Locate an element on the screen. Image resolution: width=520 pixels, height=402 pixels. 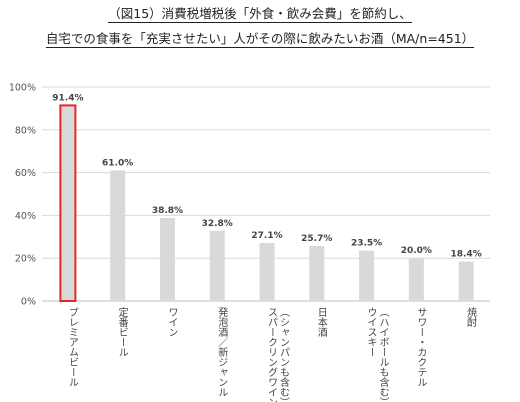
y-tick-label: 60% is located at coordinates (25, 173).